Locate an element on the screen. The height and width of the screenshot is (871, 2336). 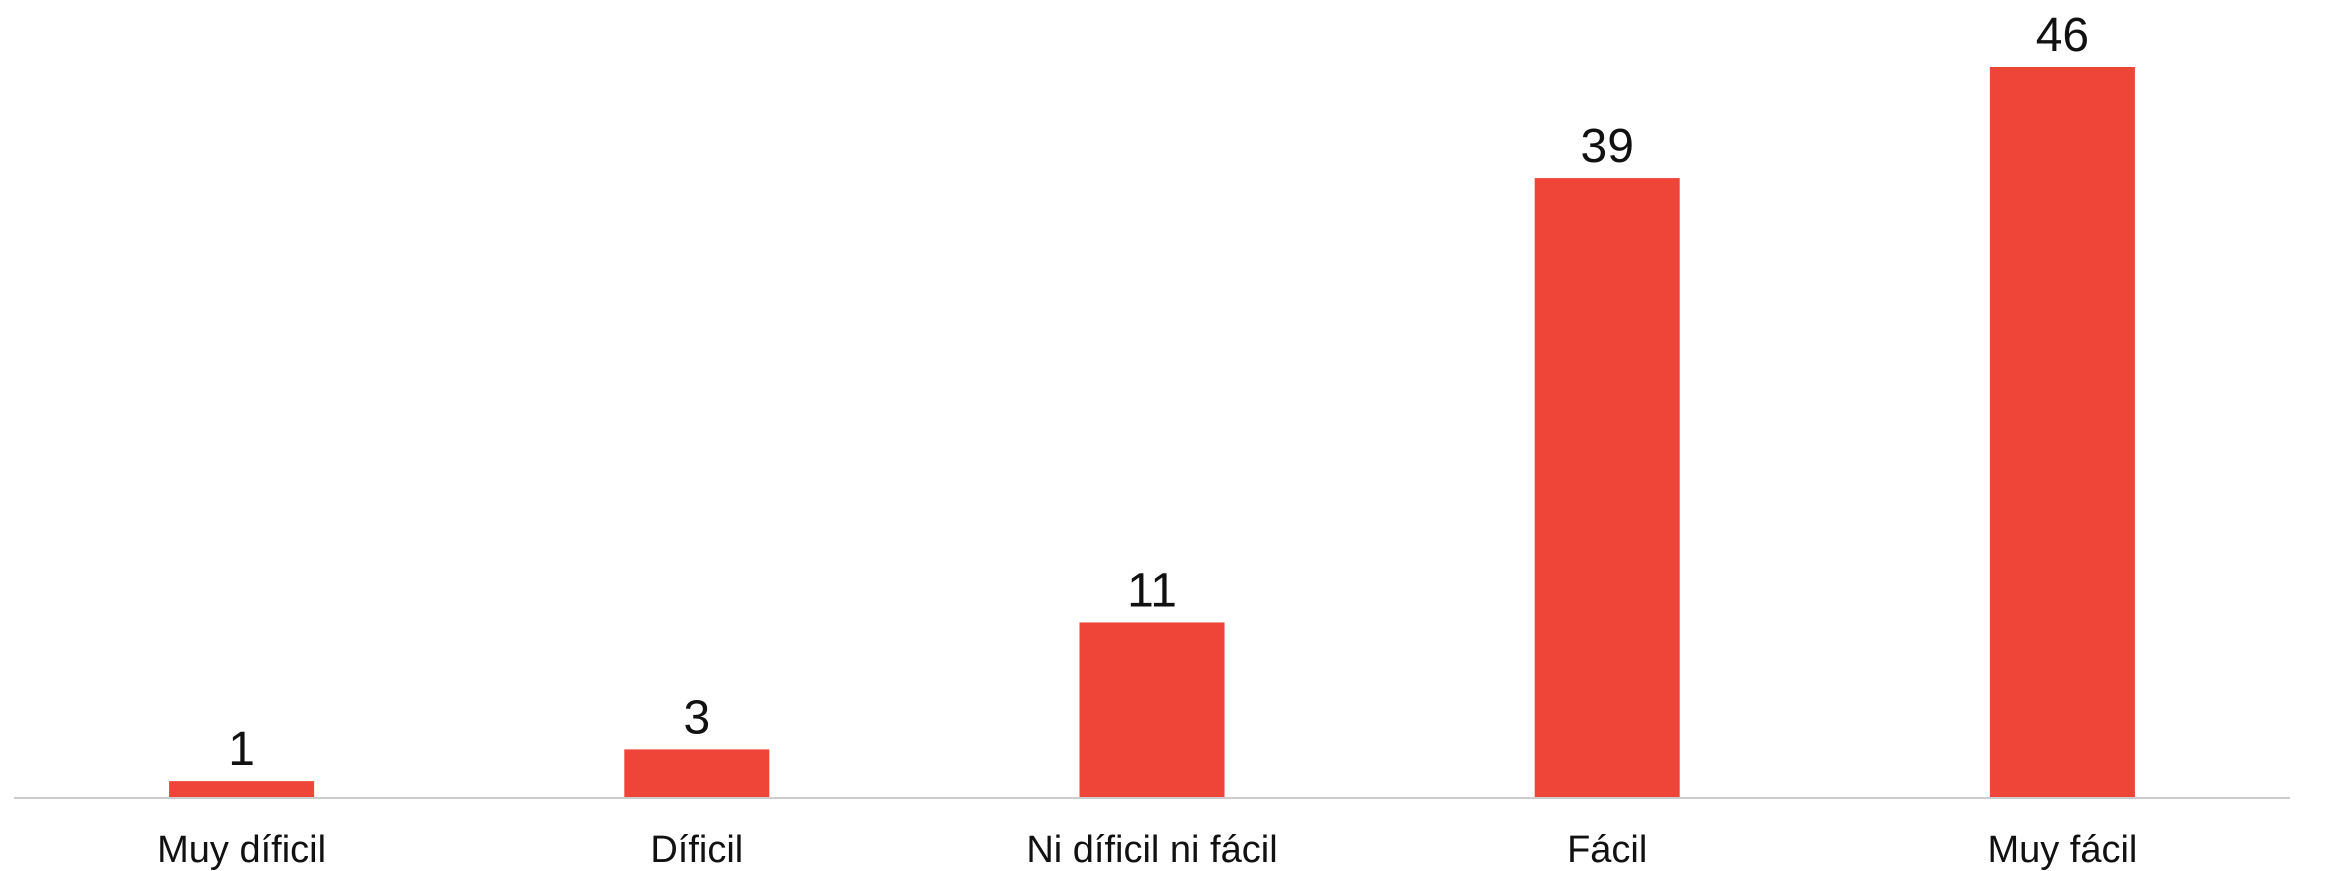
value-label-2: 3 is located at coordinates (696, 717).